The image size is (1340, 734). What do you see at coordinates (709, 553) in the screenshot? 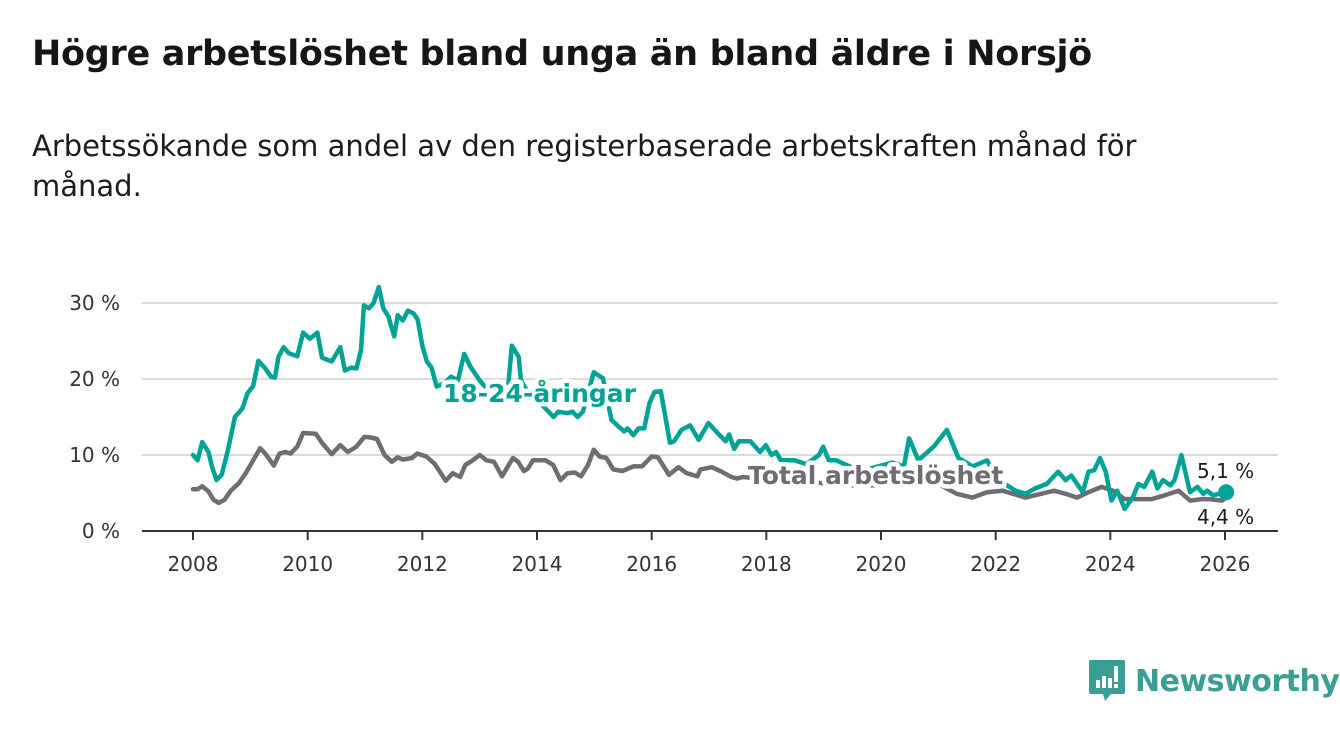
I see `x-axis-ticks: 2008 2010 2012 2014 2016 2018 2020 2022 2024 2026` at bounding box center [709, 553].